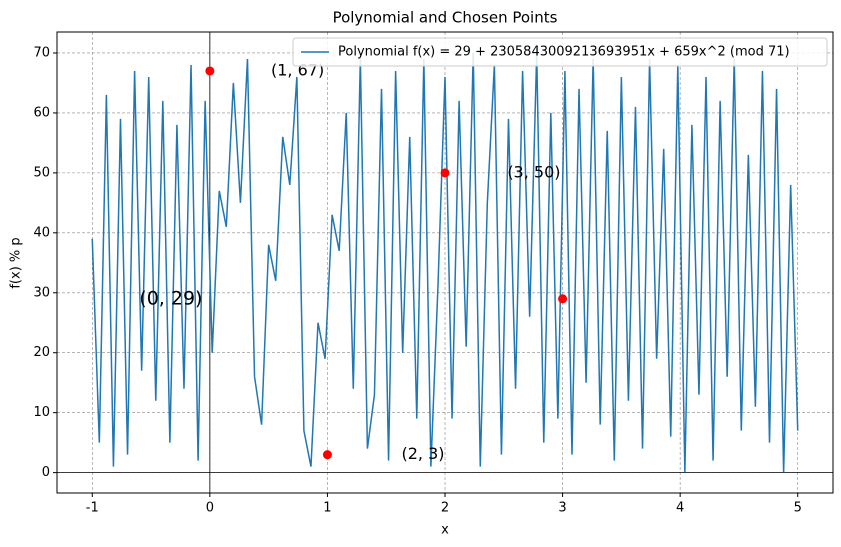  Describe the element at coordinates (445, 530) in the screenshot. I see `x-axis-label: x` at that location.